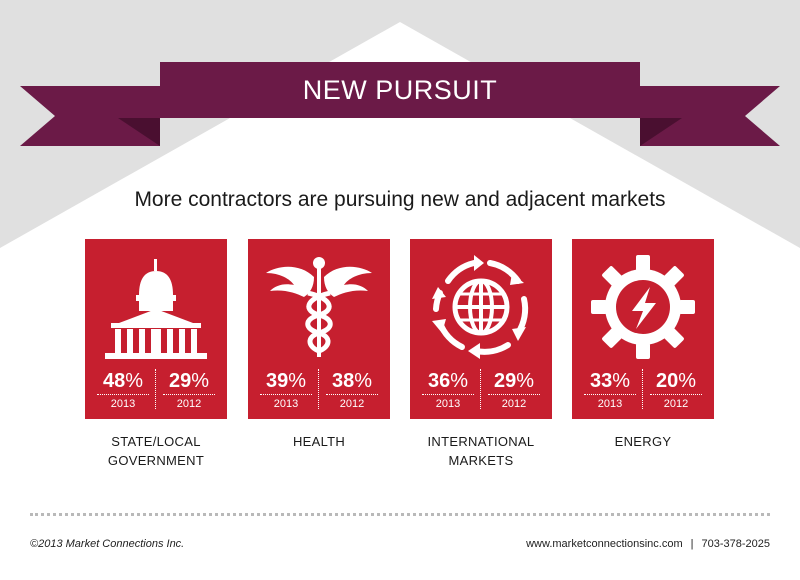 This screenshot has width=800, height=580. I want to click on label-line: MARKETS, so click(481, 460).